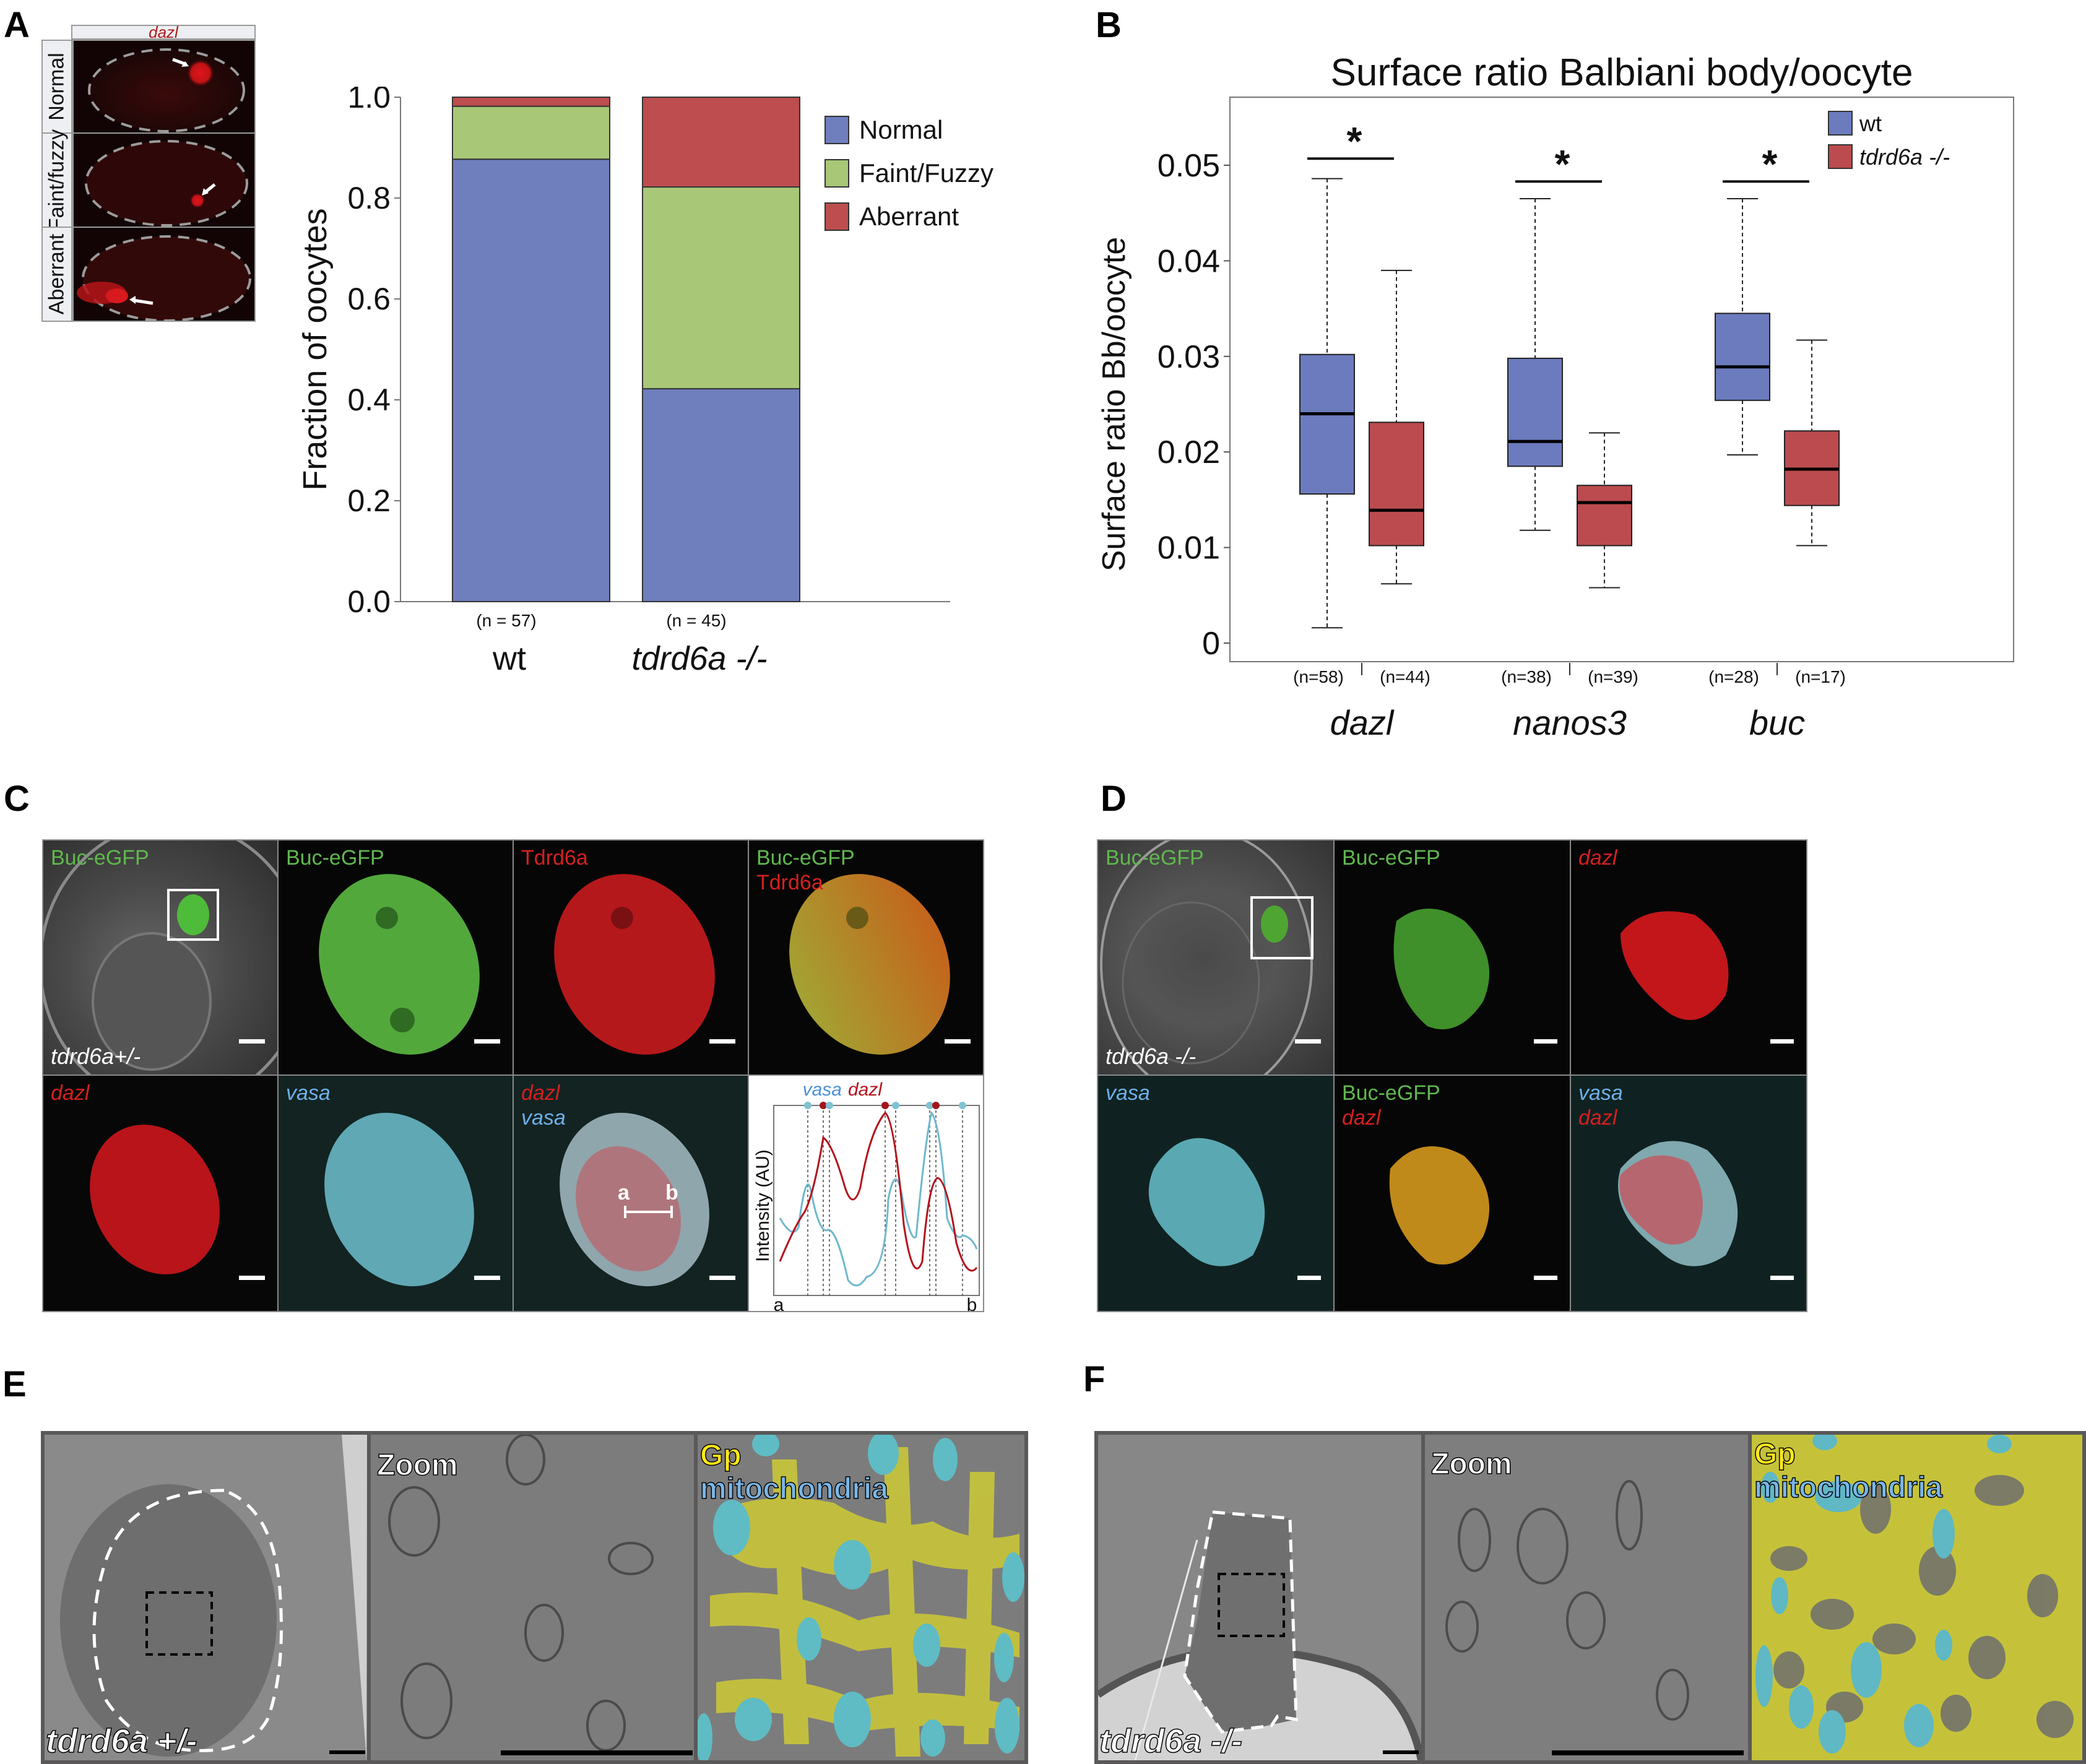  What do you see at coordinates (17, 799) in the screenshot?
I see `panel-letter-c: C` at bounding box center [17, 799].